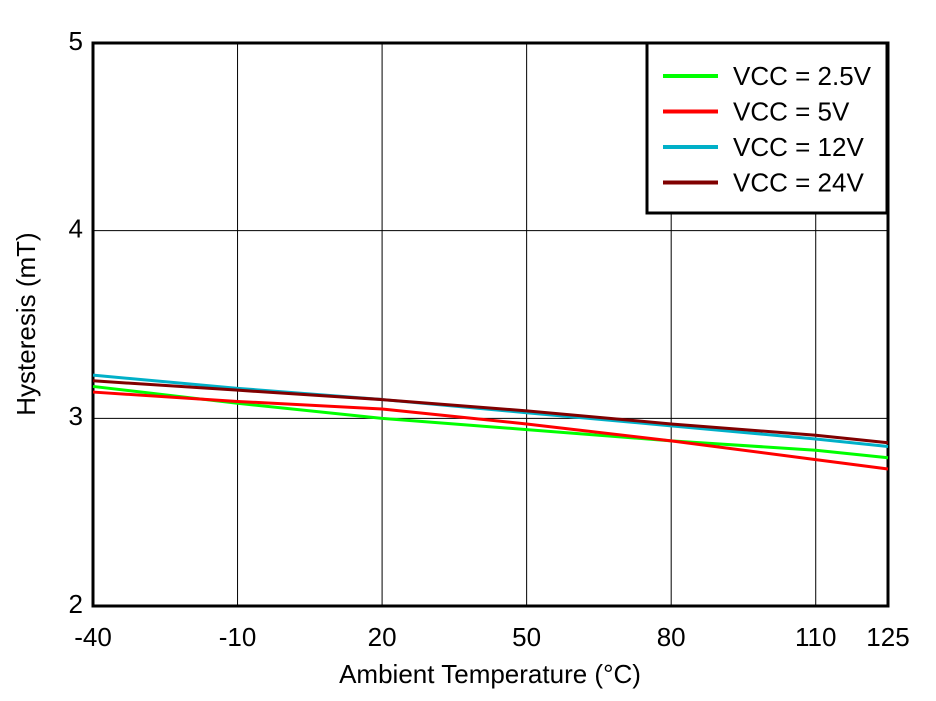 Image resolution: width=936 pixels, height=701 pixels. Describe the element at coordinates (791, 111) in the screenshot. I see `legend-label: VCC = 5V` at that location.